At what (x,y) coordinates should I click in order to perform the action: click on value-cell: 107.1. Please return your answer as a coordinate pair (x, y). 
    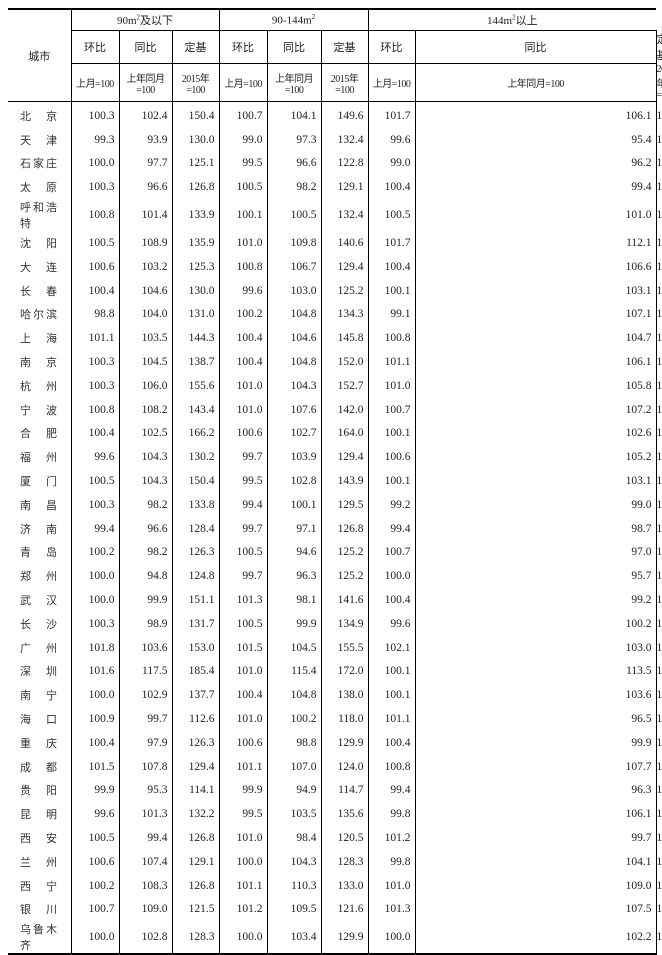
    Looking at the image, I should click on (535, 314).